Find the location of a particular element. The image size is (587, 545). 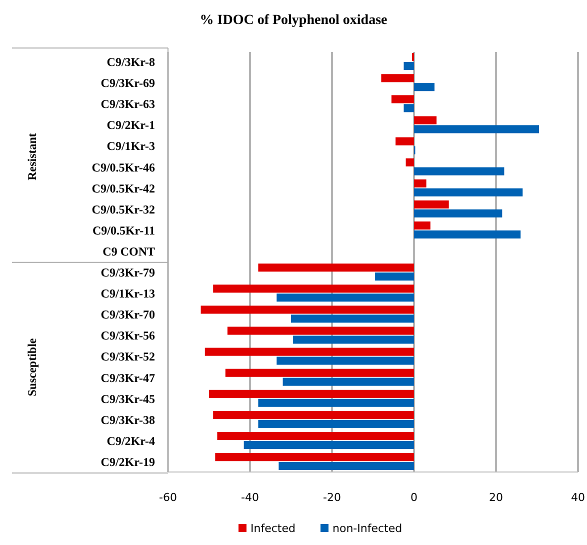

y-tick-label: C9/3Kr-56 is located at coordinates (127, 335).